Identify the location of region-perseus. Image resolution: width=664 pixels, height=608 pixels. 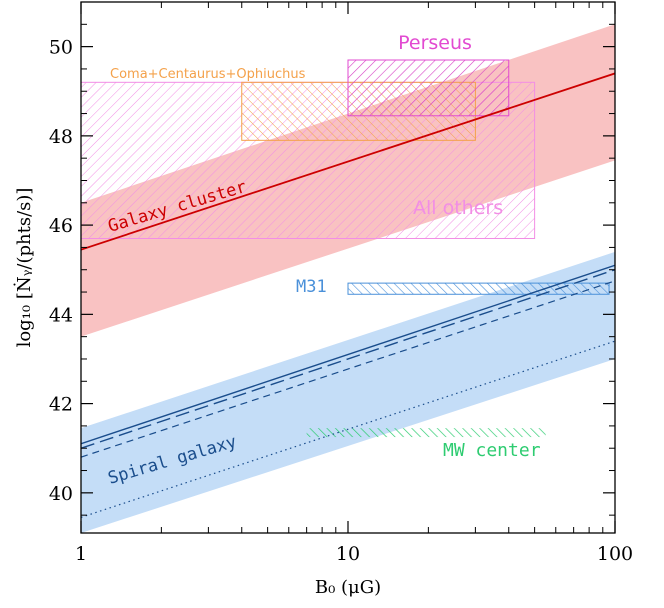
(428, 88).